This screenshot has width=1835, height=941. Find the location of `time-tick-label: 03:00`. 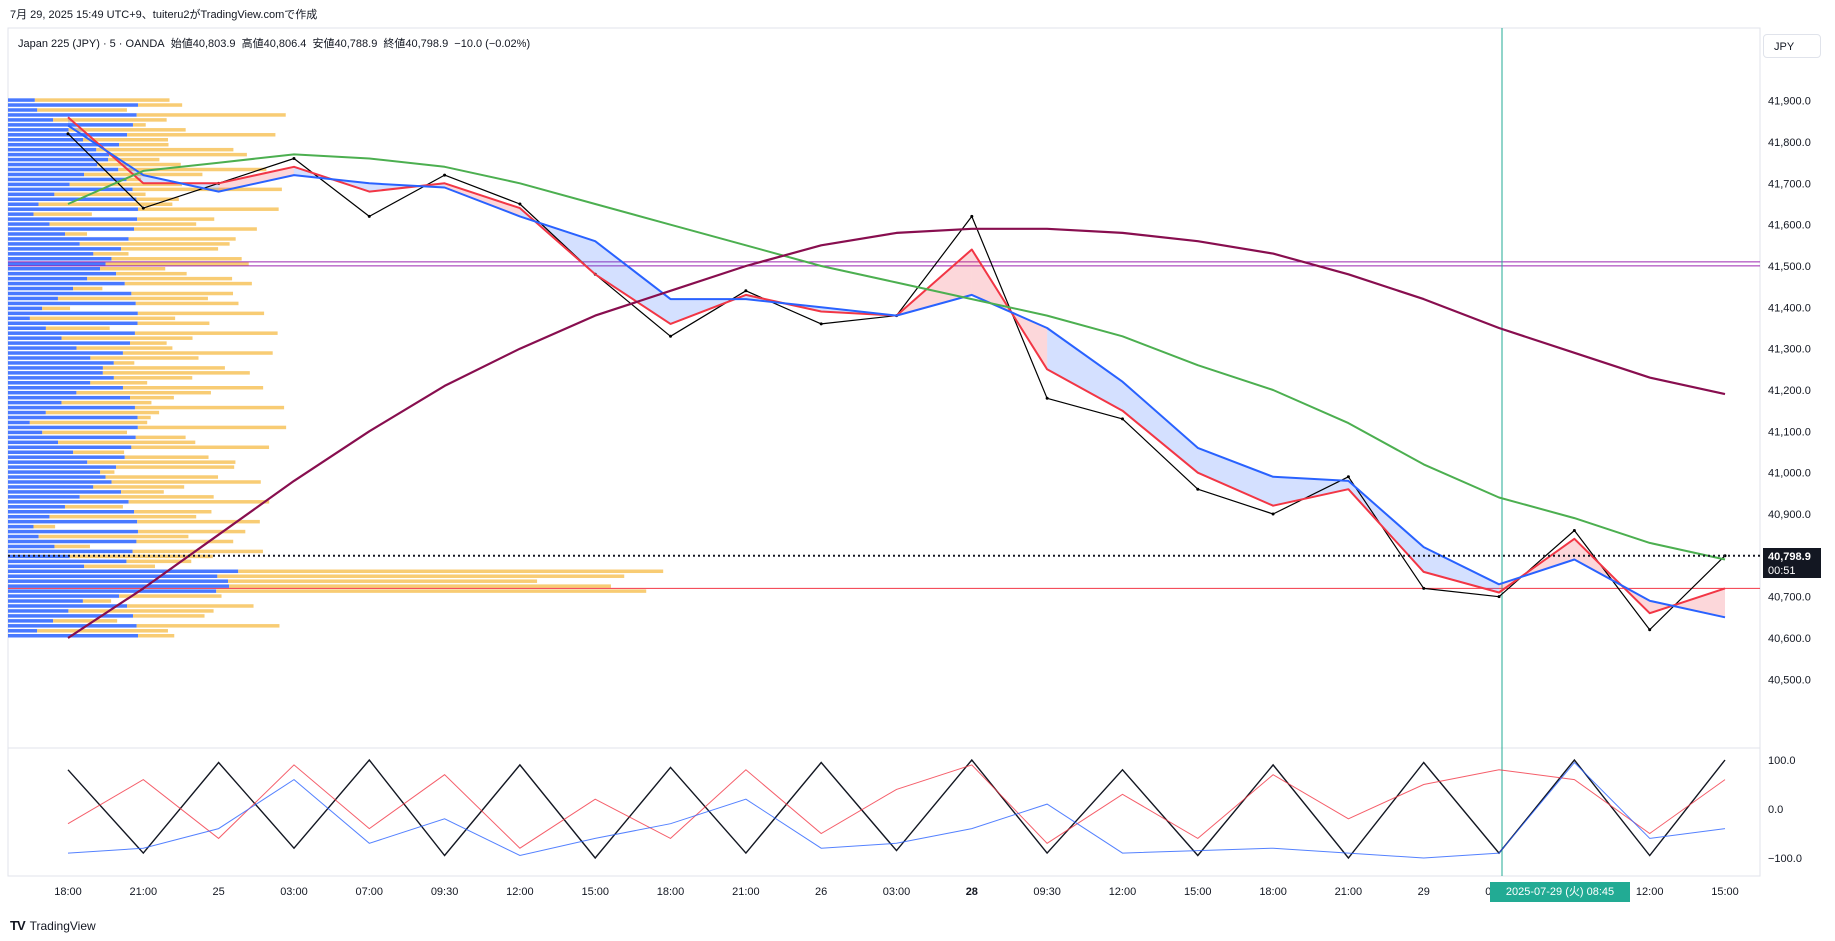

time-tick-label: 03:00 is located at coordinates (897, 892).